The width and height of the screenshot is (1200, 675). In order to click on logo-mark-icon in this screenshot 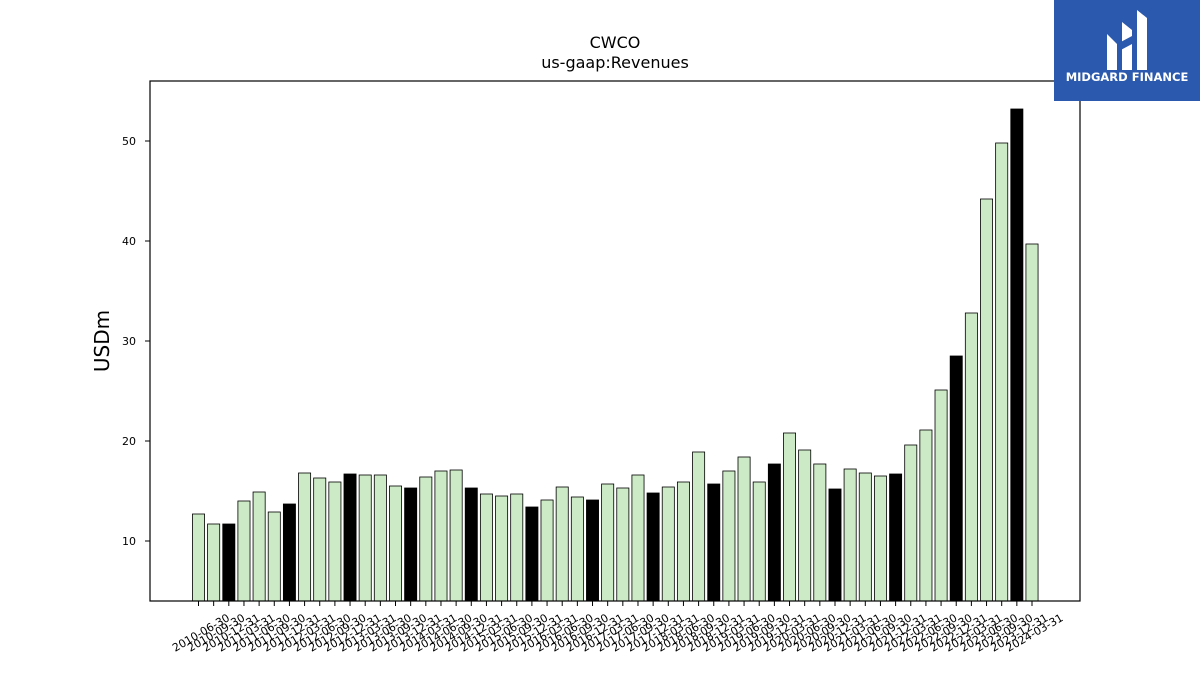, I will do `click(1127, 40)`.